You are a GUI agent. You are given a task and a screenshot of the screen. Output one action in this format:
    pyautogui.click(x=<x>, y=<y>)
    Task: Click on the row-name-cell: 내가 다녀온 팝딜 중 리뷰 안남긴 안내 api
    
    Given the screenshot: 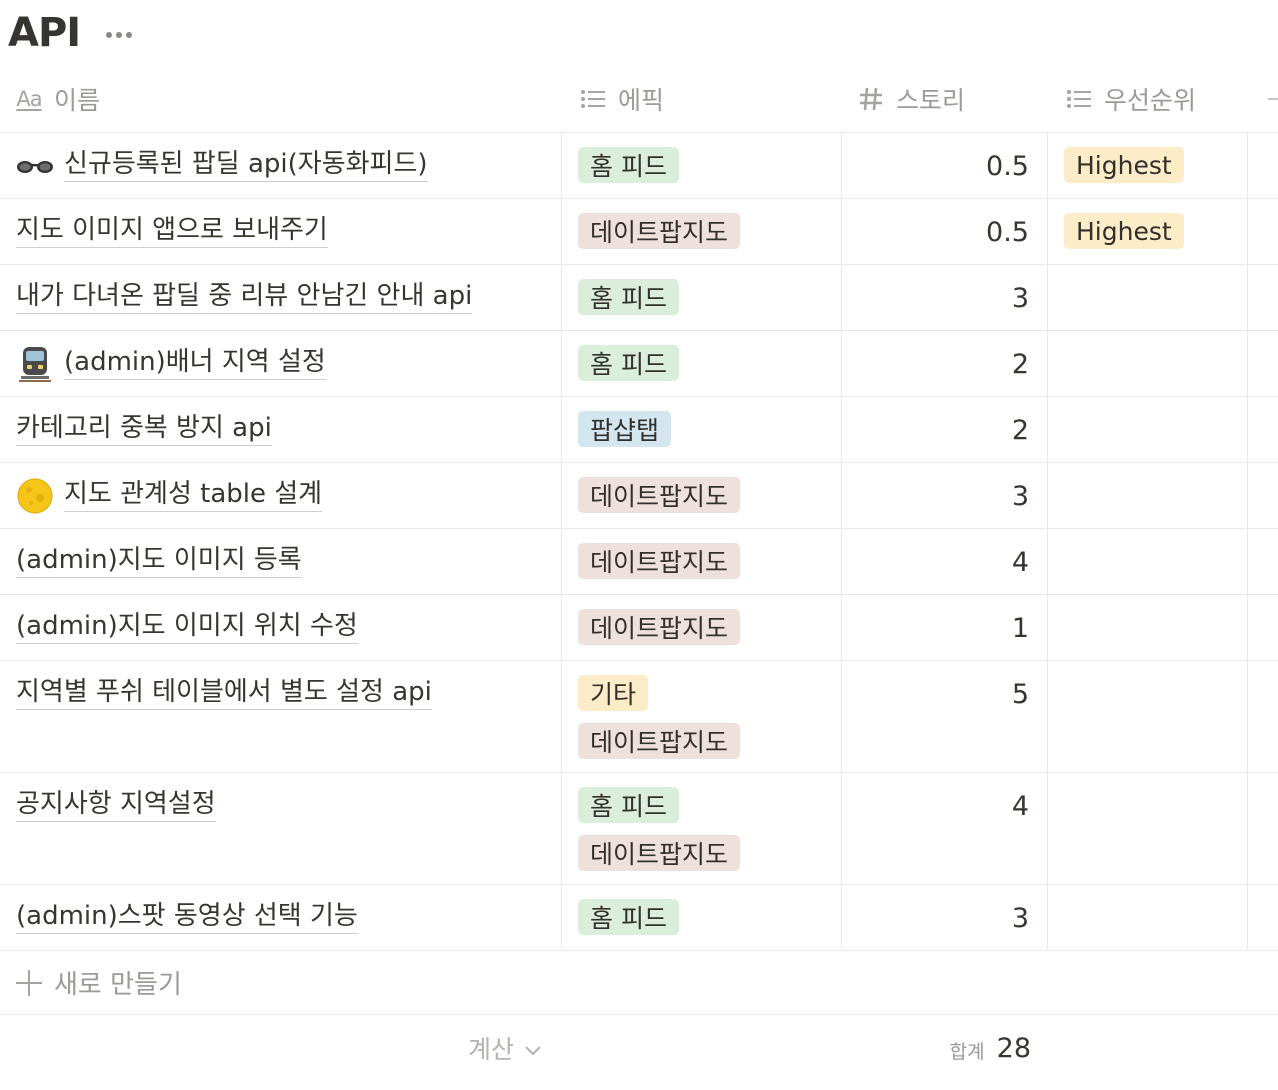 What is the action you would take?
    pyautogui.click(x=244, y=298)
    